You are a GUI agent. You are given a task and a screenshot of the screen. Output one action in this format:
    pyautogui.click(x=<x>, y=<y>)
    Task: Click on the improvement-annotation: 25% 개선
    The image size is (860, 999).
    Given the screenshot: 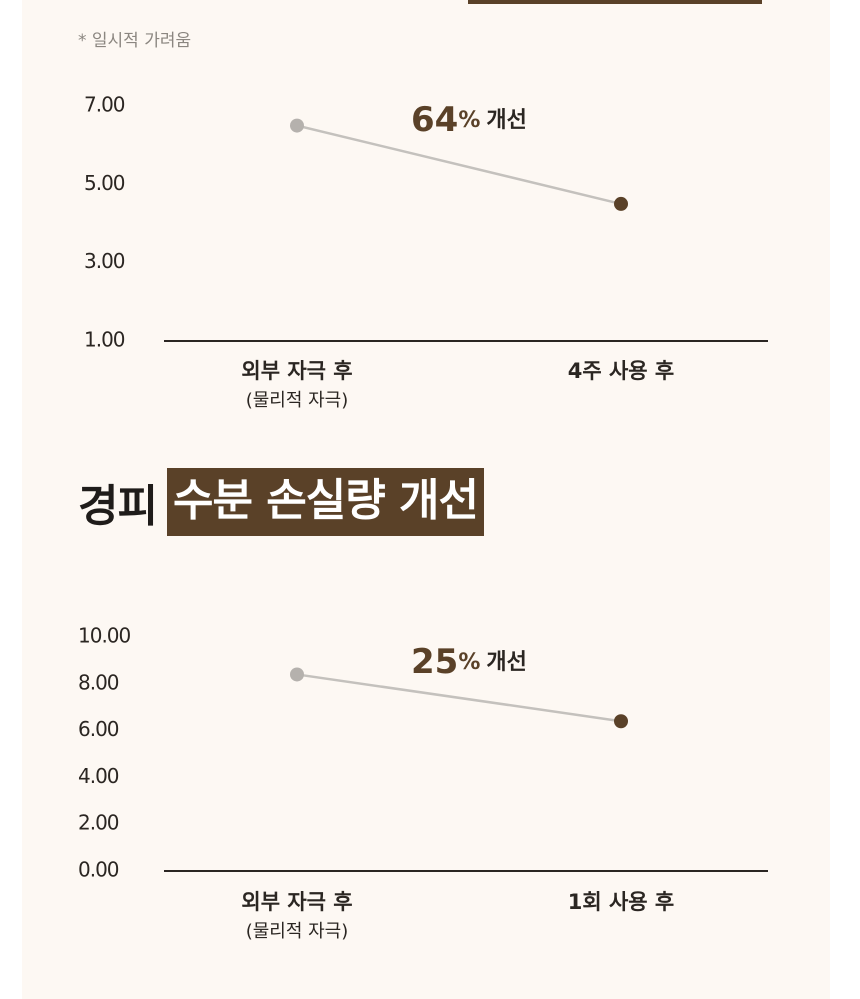 What is the action you would take?
    pyautogui.click(x=469, y=662)
    